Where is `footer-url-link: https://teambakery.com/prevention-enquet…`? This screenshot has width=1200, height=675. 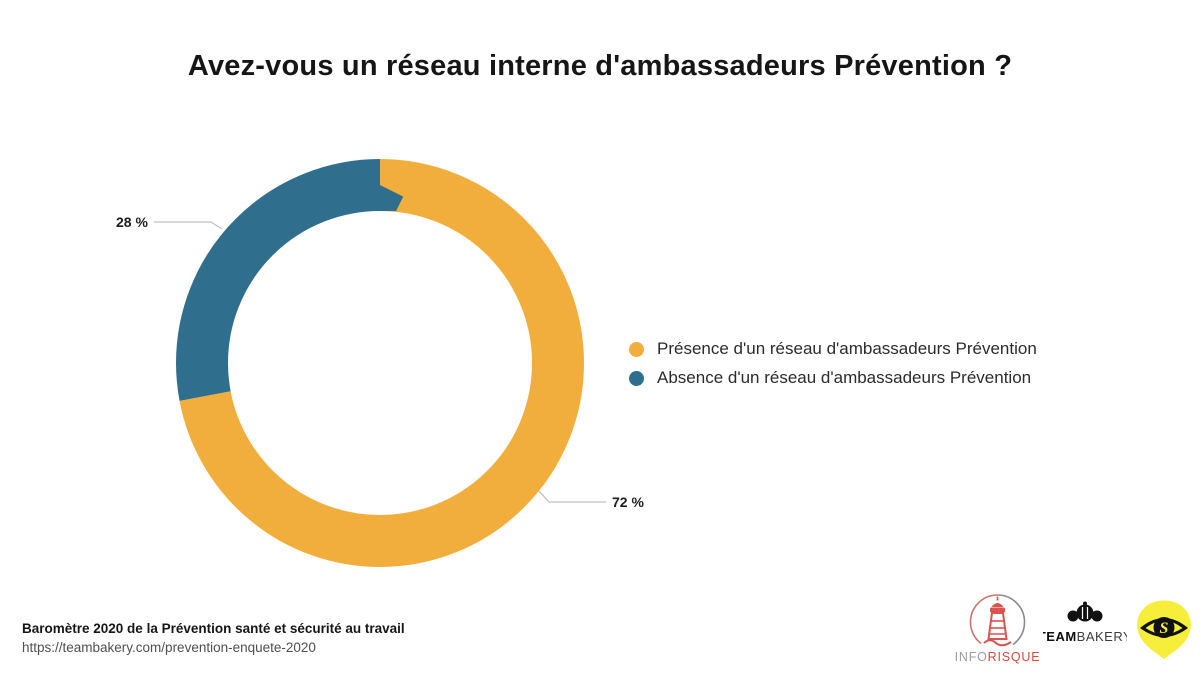 footer-url-link: https://teambakery.com/prevention-enquet… is located at coordinates (169, 647).